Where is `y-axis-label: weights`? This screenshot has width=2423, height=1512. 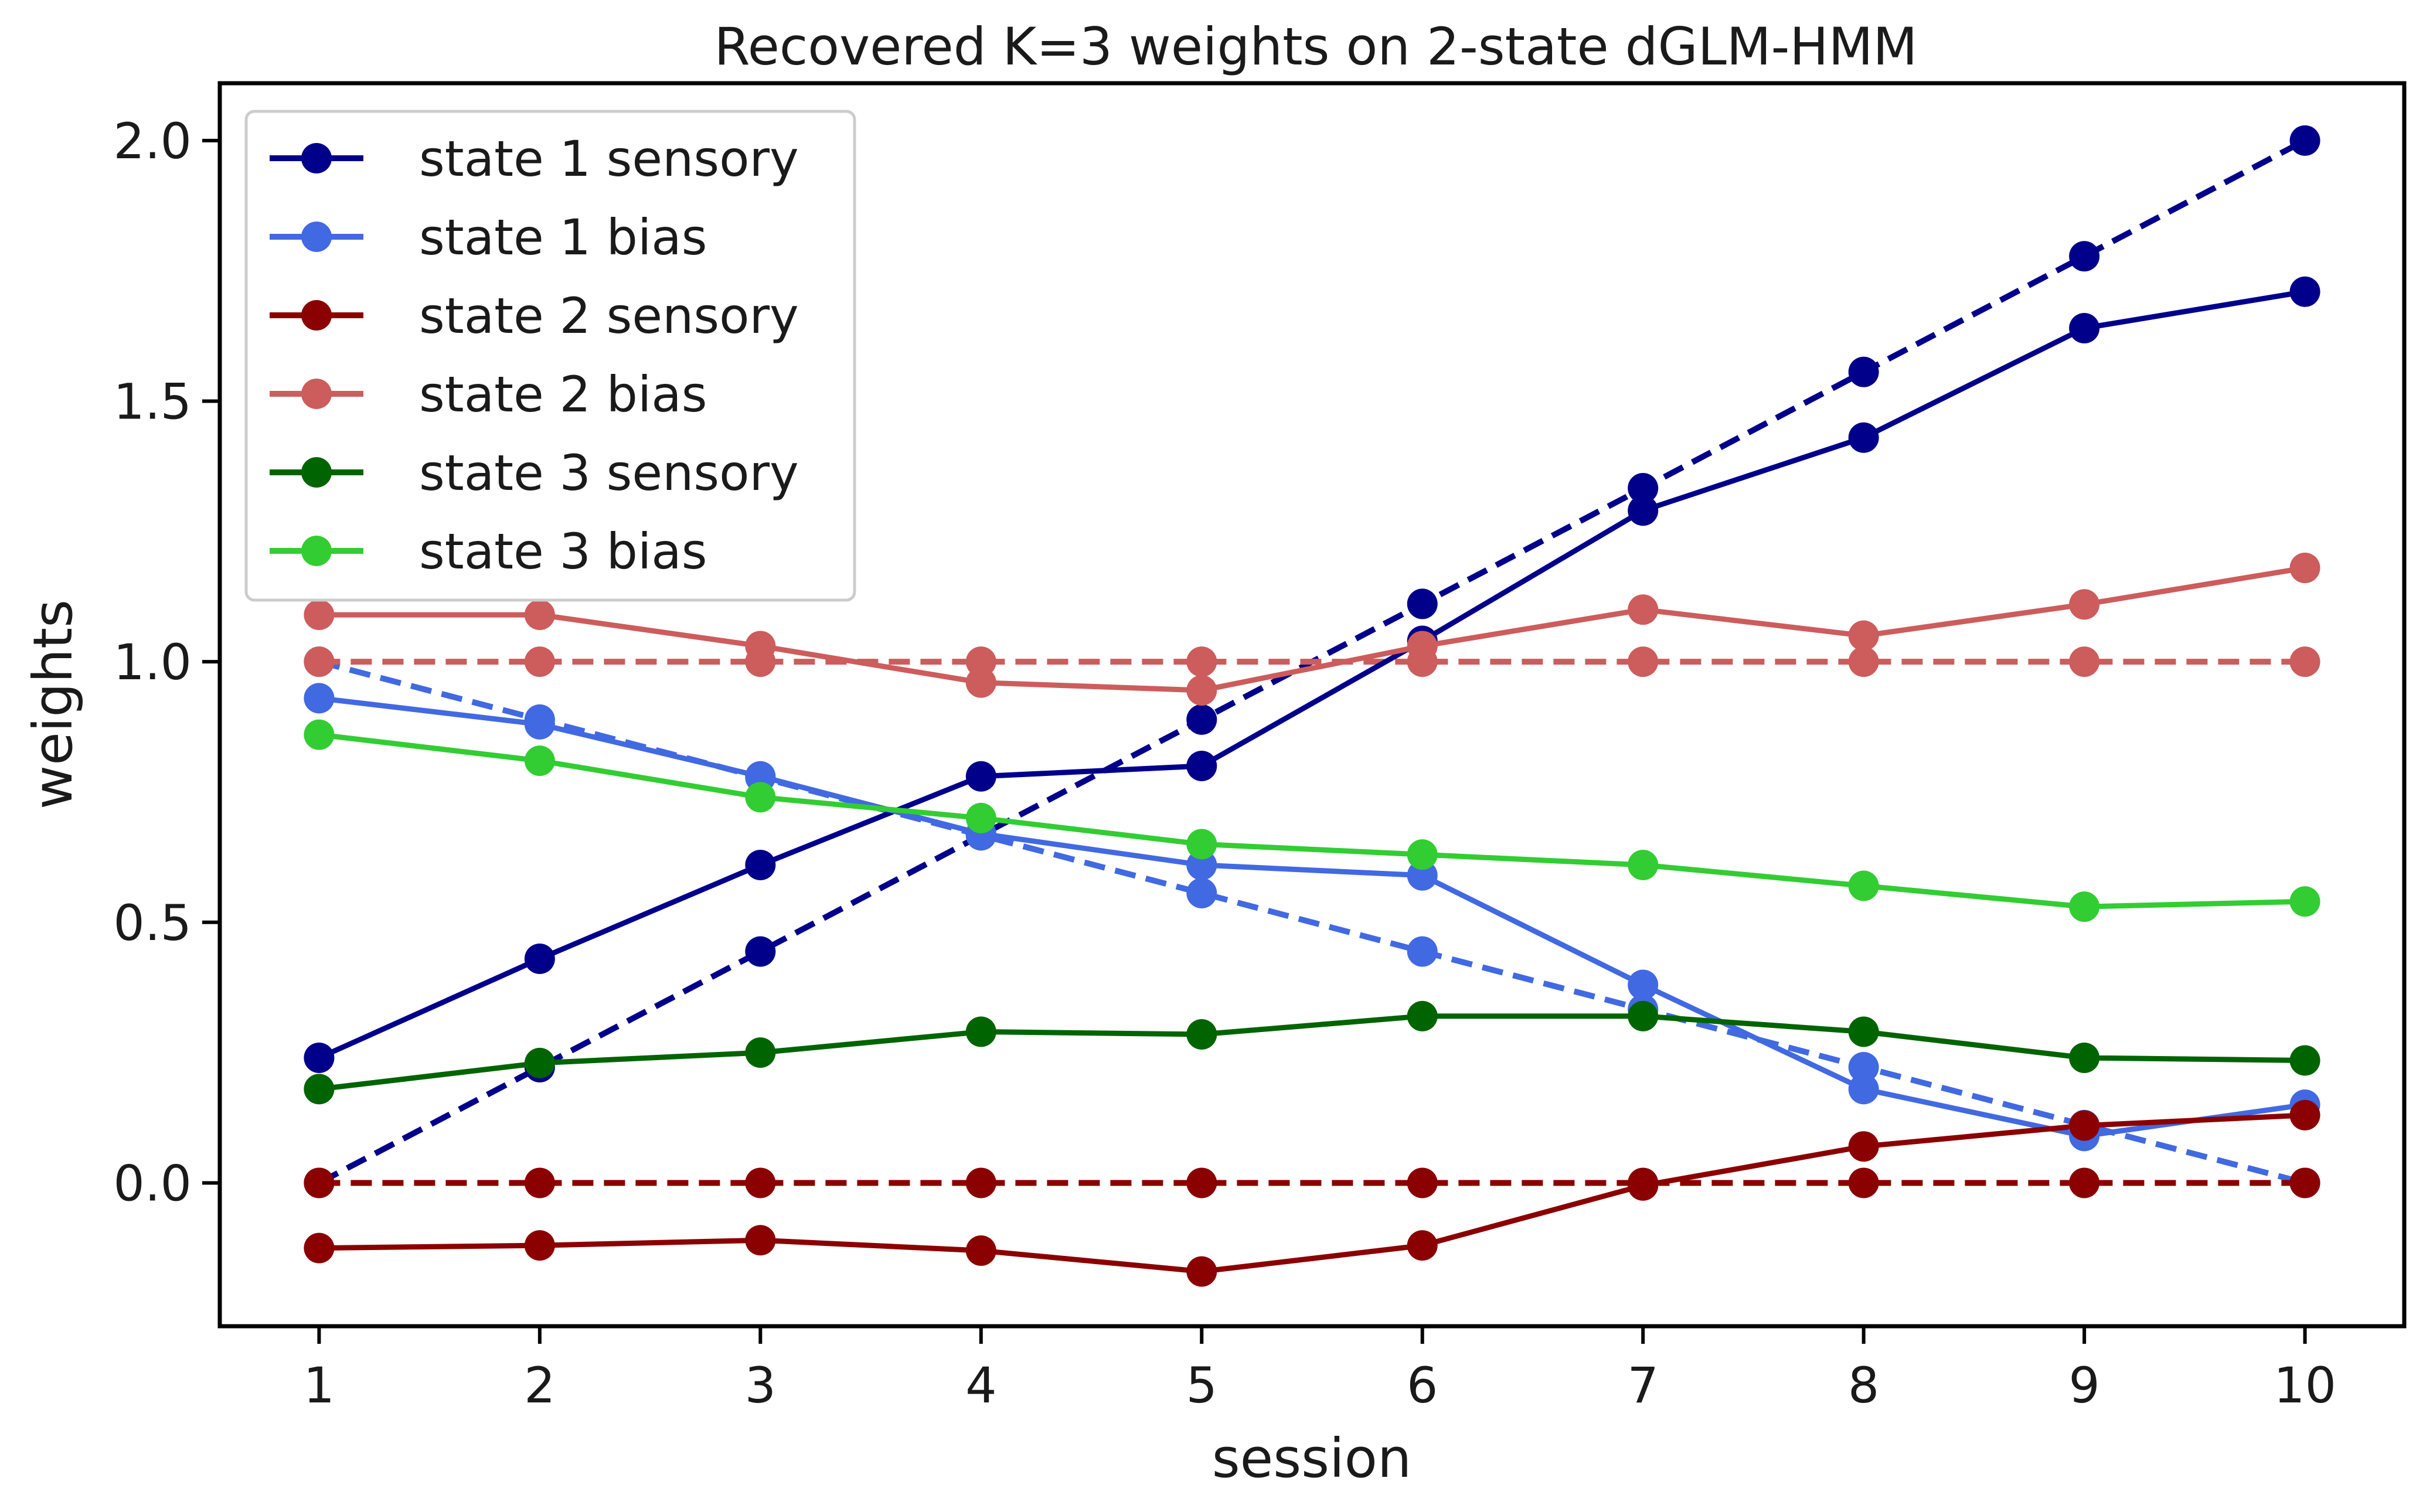
y-axis-label: weights is located at coordinates (53, 704).